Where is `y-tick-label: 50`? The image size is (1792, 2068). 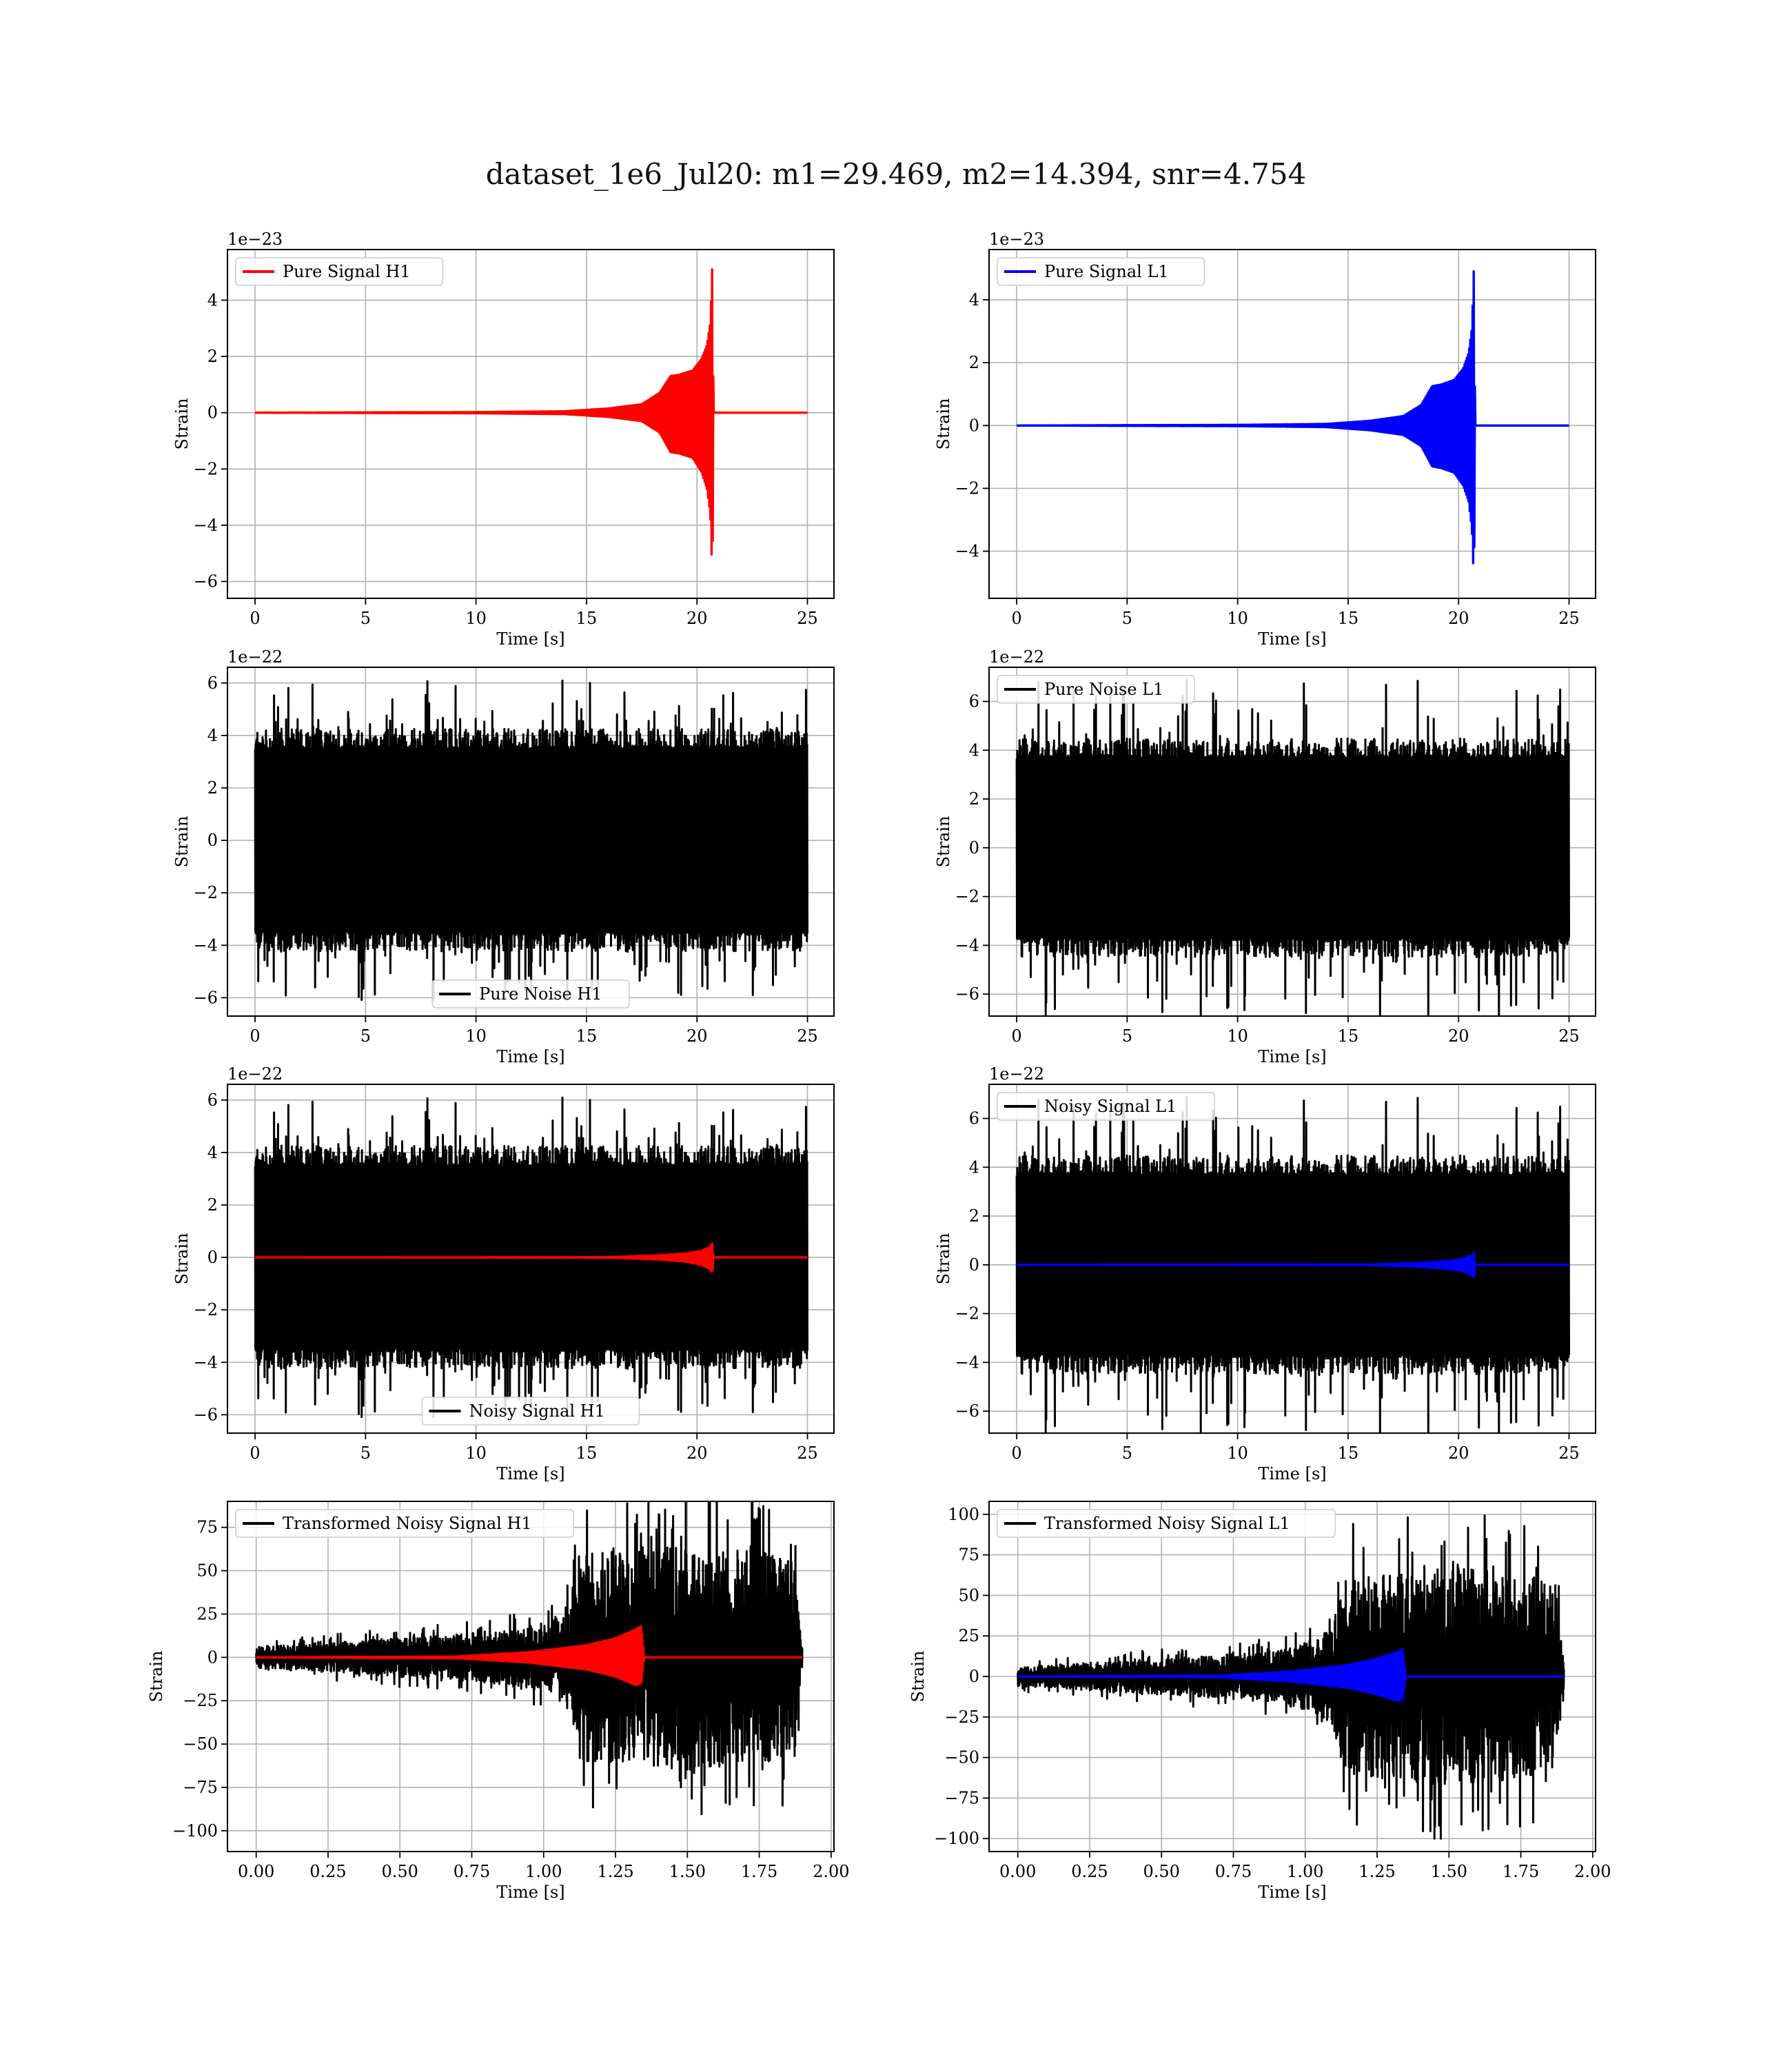
y-tick-label: 50 is located at coordinates (968, 1595).